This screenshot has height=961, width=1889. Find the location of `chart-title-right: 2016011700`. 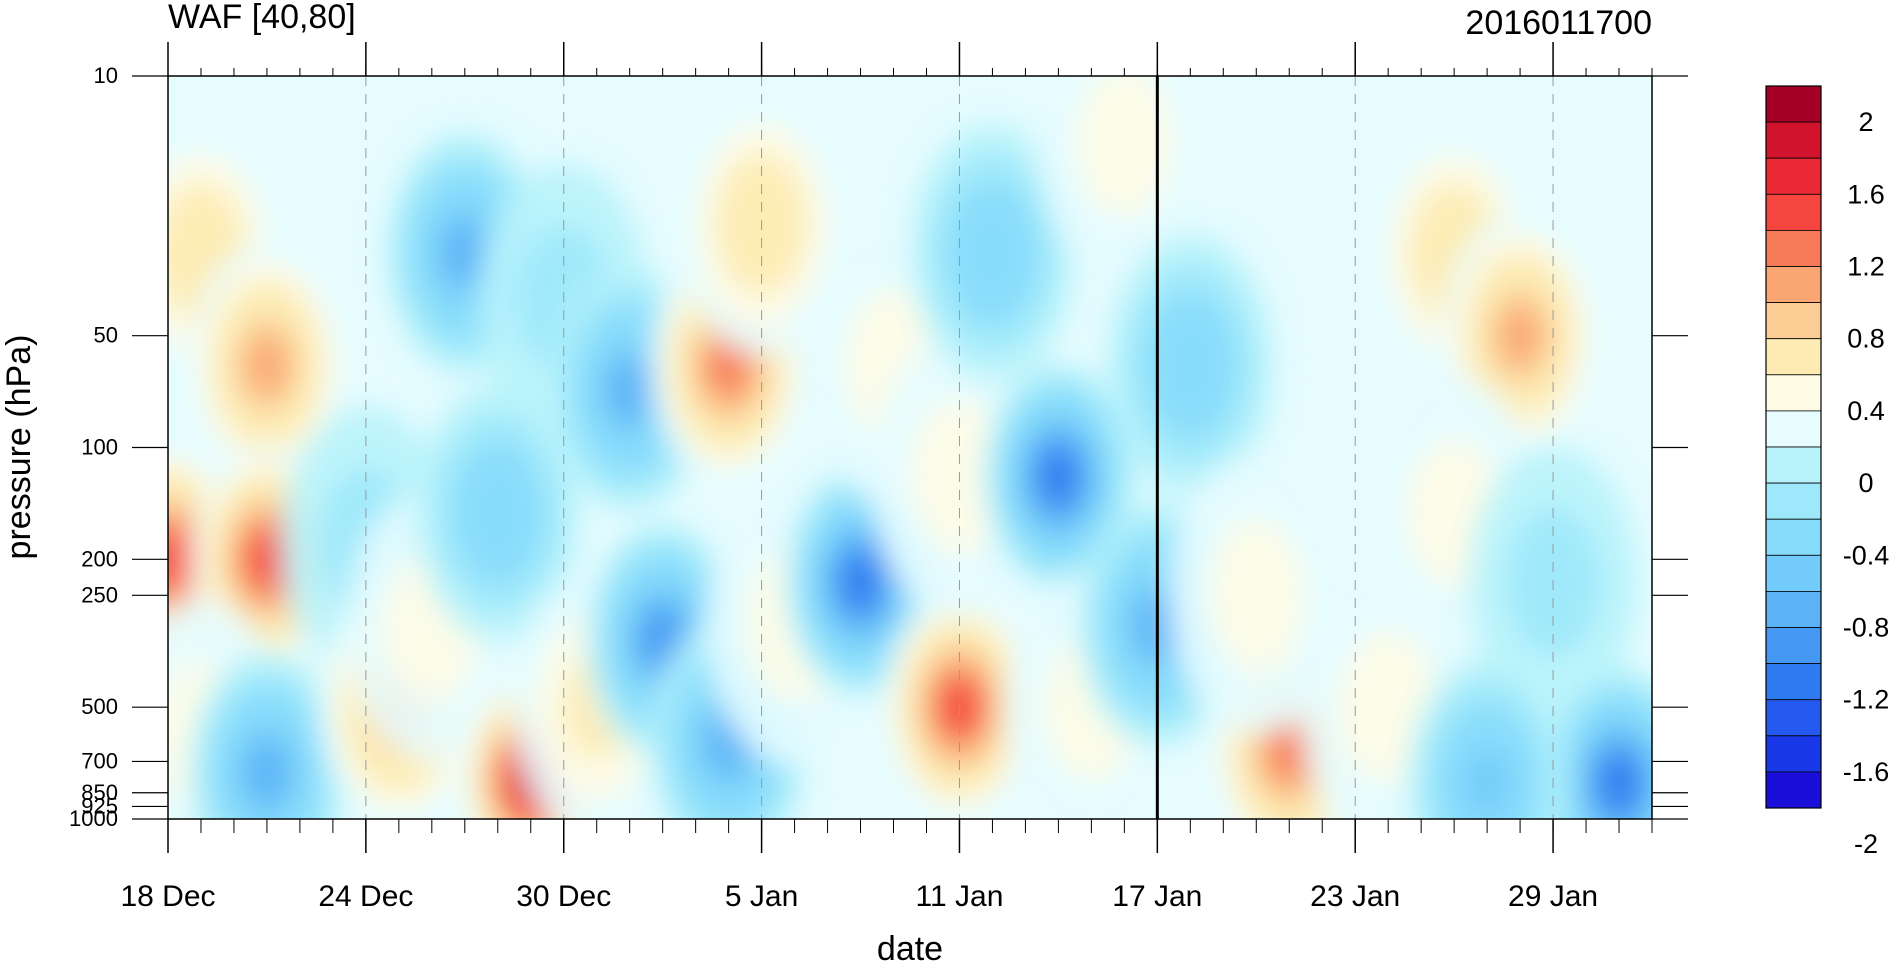

chart-title-right: 2016011700 is located at coordinates (1558, 23).